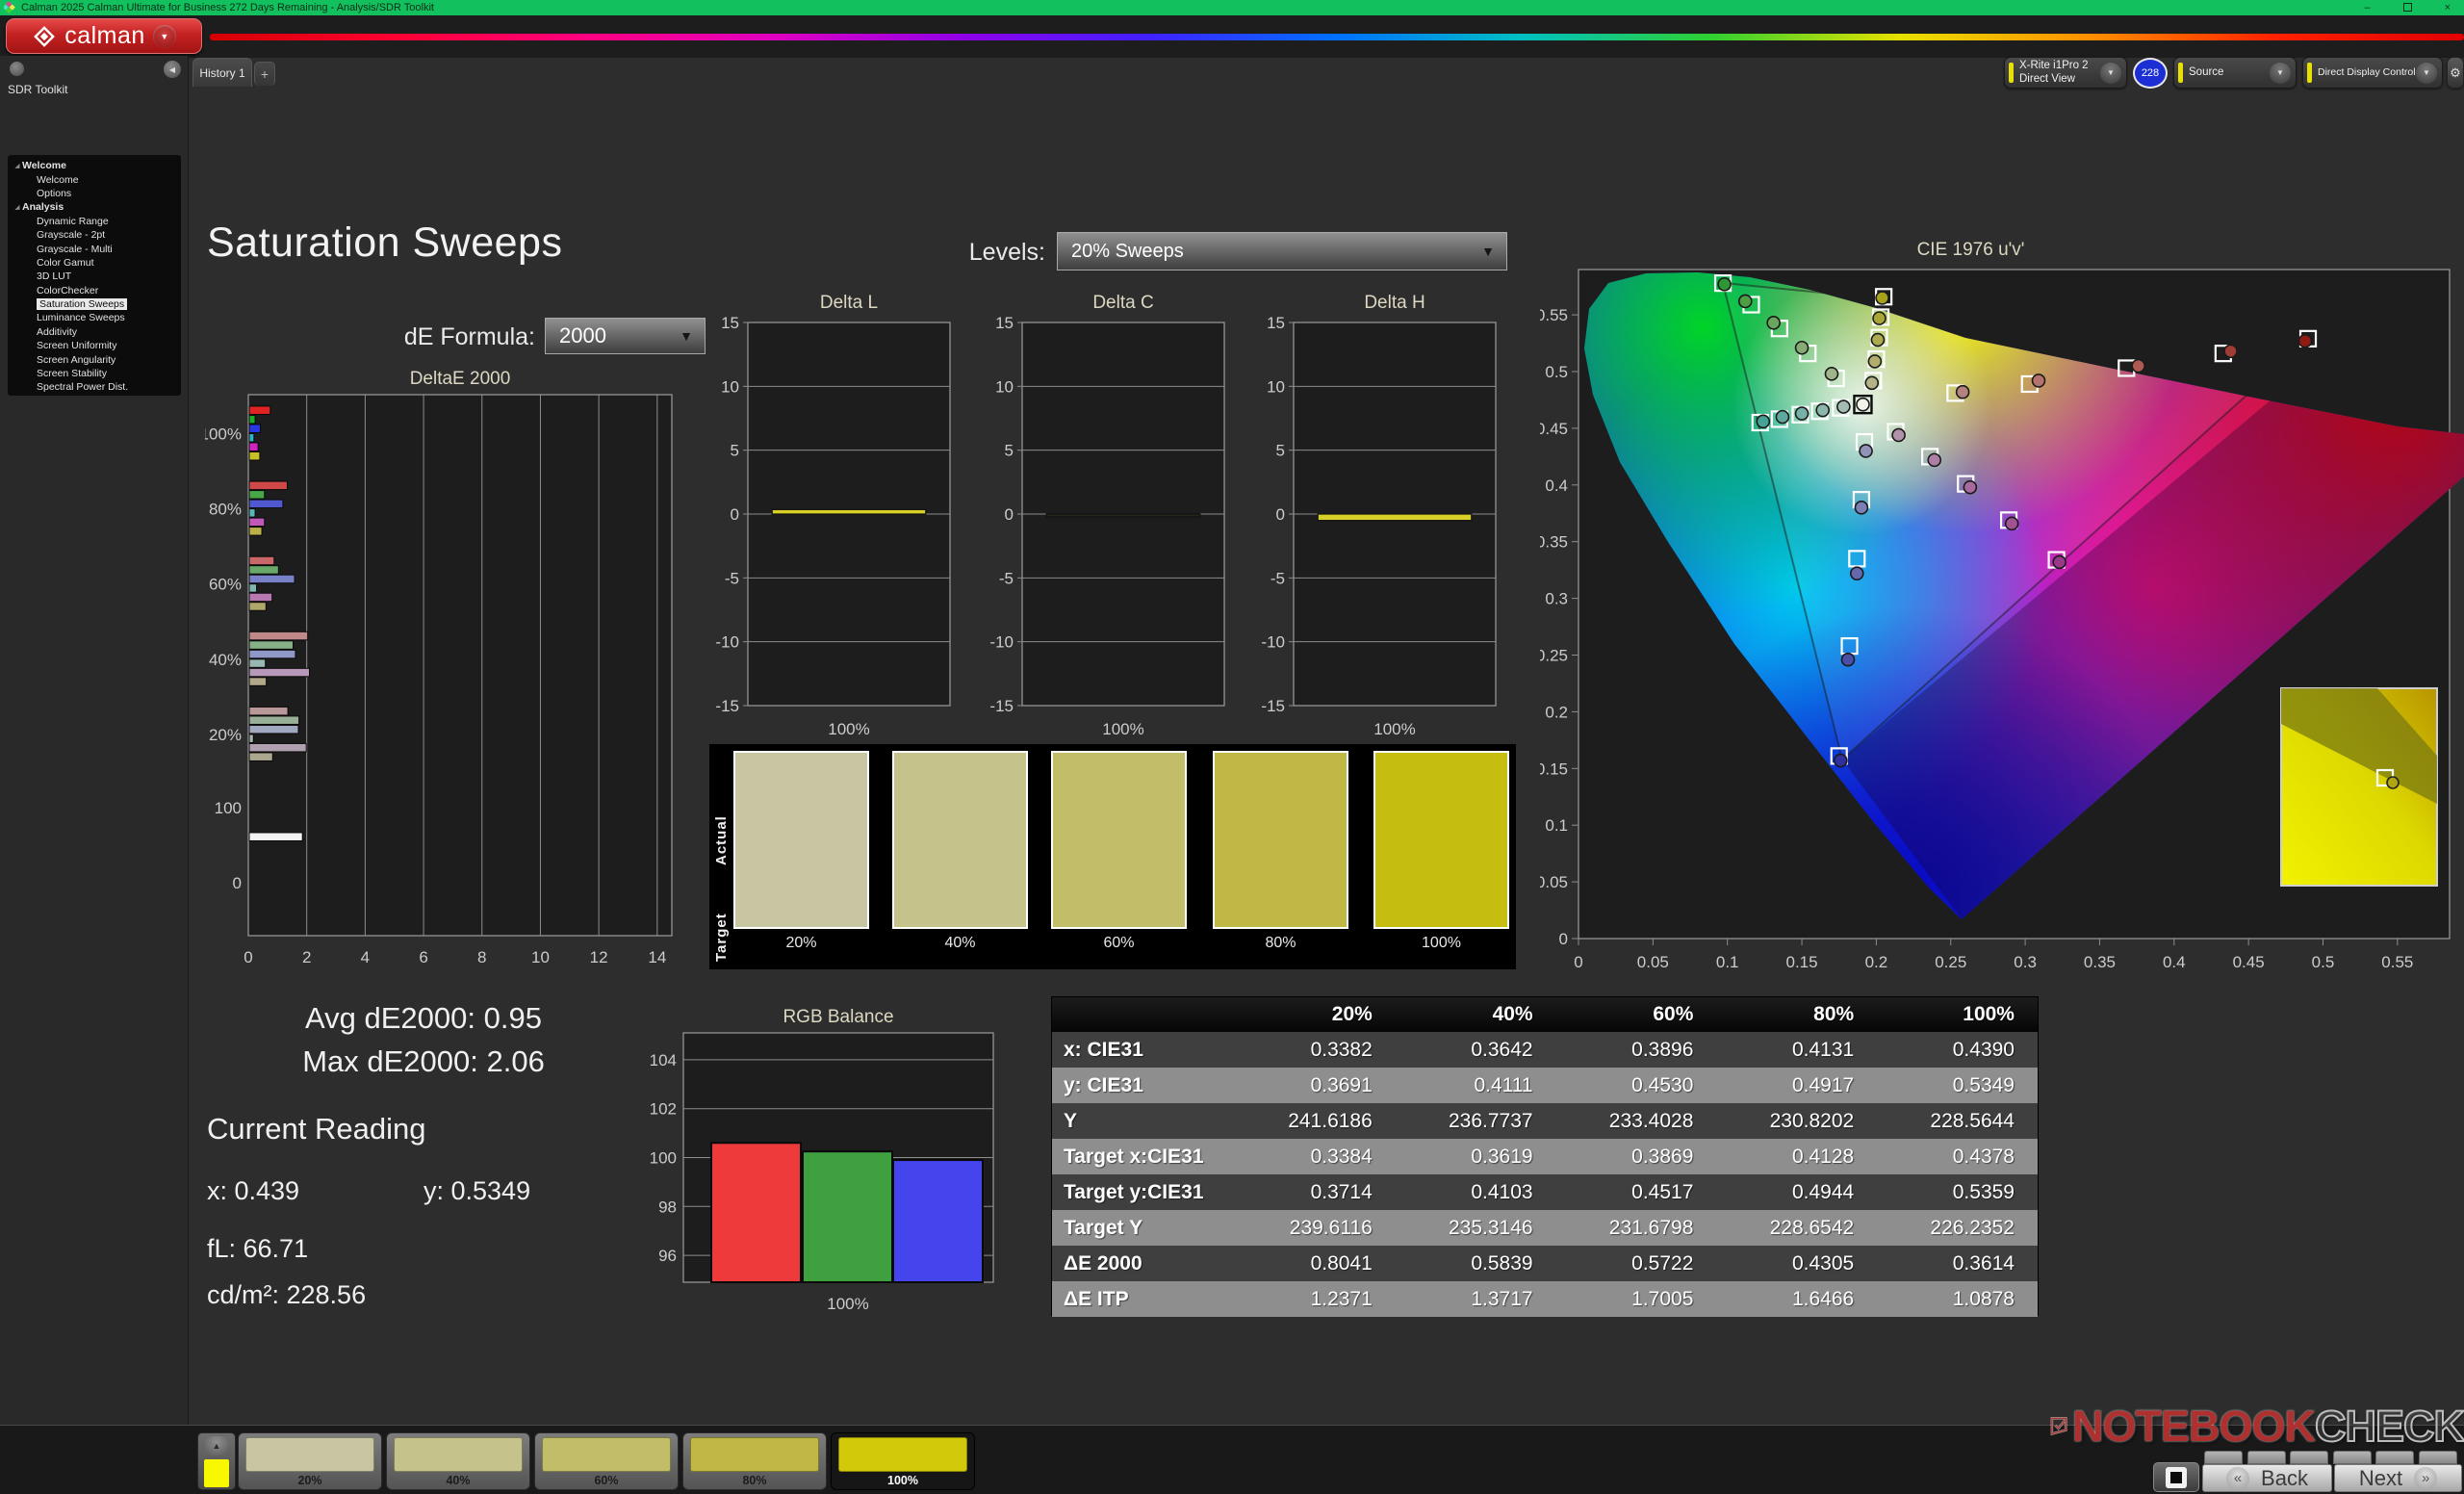  I want to click on de-formula-dropdown: 2000 ▼, so click(625, 336).